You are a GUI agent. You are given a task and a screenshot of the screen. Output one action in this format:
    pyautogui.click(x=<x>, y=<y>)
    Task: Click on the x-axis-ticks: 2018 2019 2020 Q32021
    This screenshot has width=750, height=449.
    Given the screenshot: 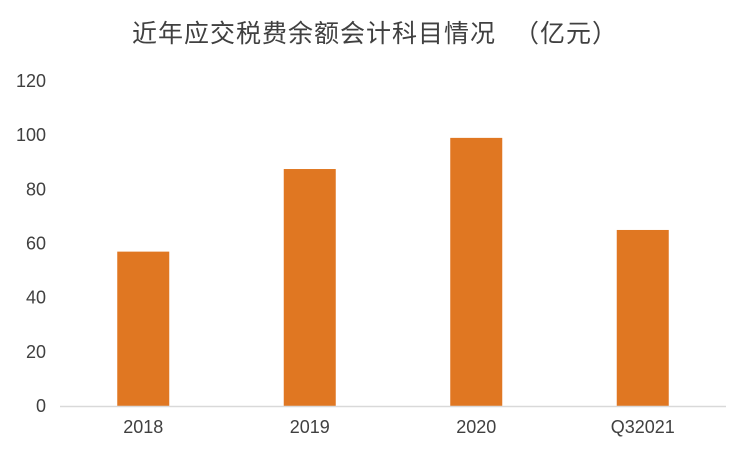 What is the action you would take?
    pyautogui.click(x=399, y=427)
    